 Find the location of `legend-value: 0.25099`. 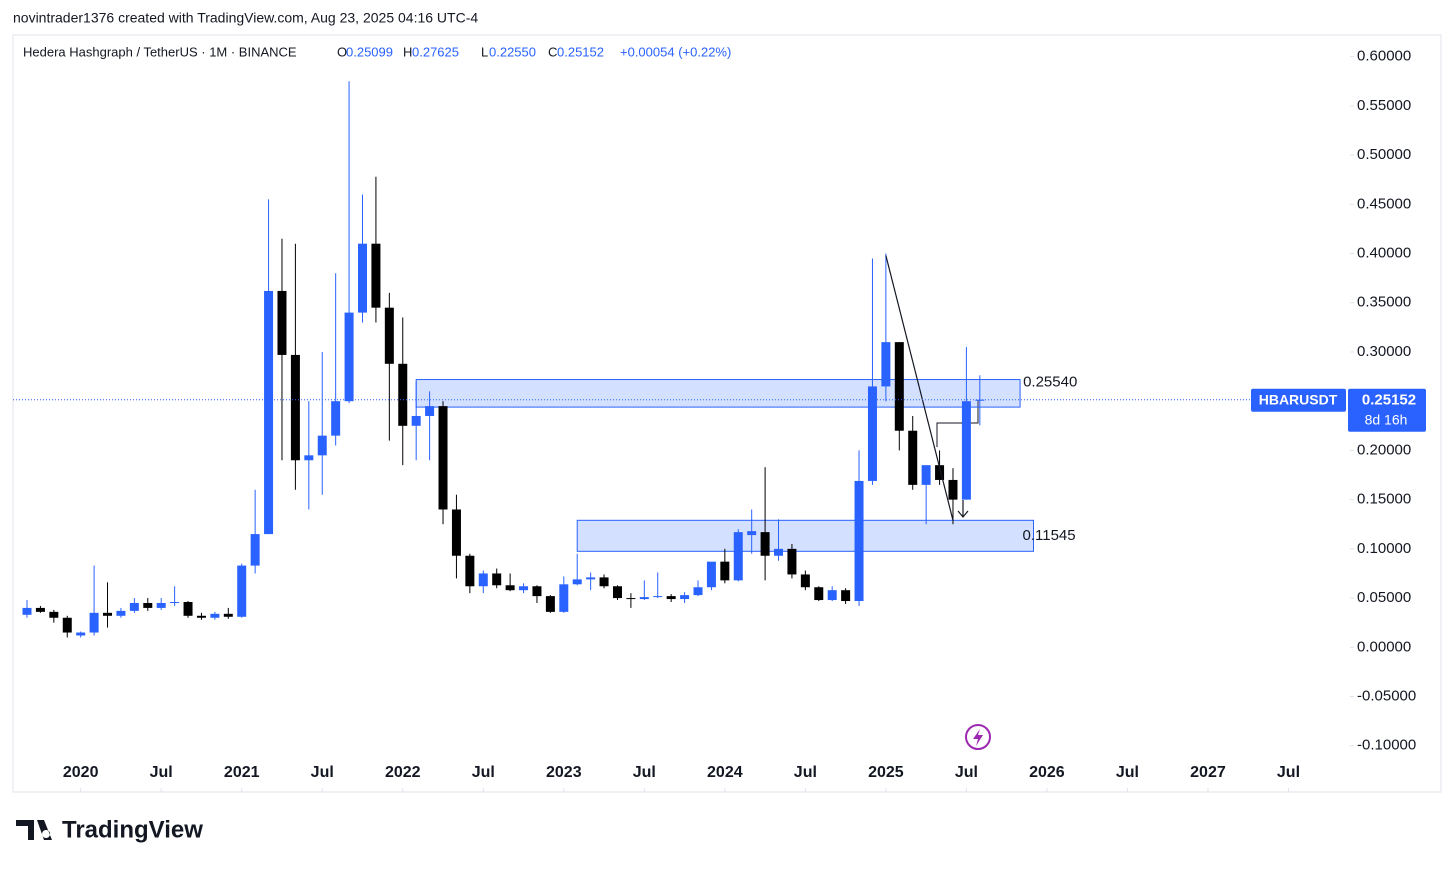

legend-value: 0.25099 is located at coordinates (369, 51).